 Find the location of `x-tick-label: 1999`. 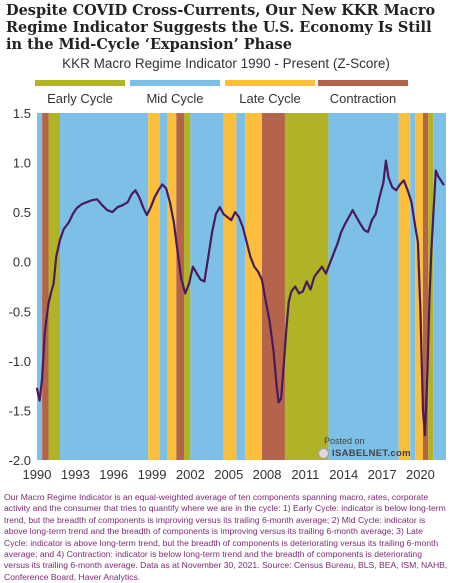

x-tick-label: 1999 is located at coordinates (152, 474).